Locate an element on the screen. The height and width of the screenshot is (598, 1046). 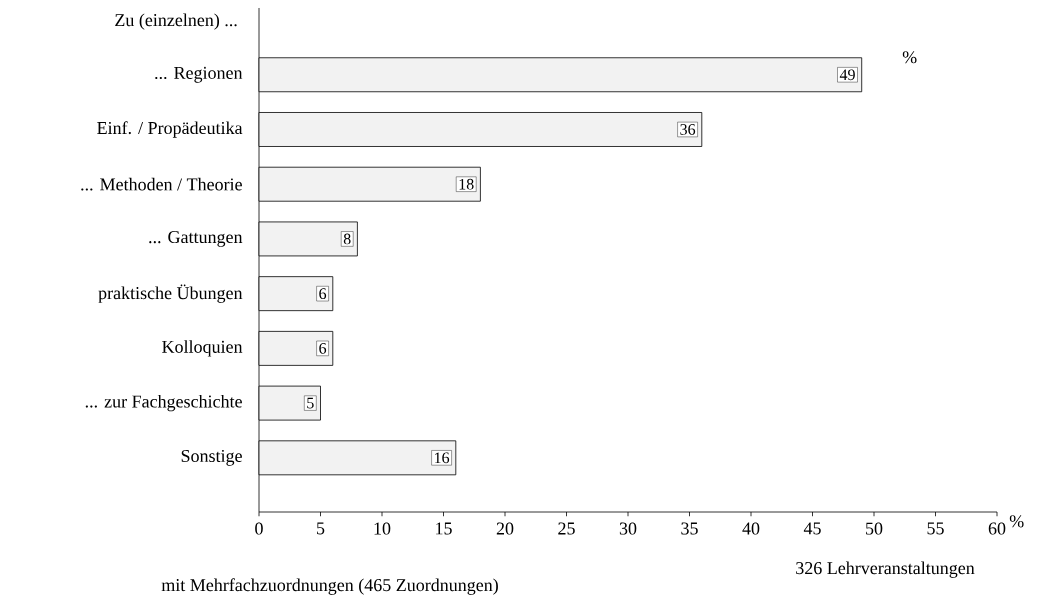
text: 326 Lehrveranstaltungen is located at coordinates (885, 569).